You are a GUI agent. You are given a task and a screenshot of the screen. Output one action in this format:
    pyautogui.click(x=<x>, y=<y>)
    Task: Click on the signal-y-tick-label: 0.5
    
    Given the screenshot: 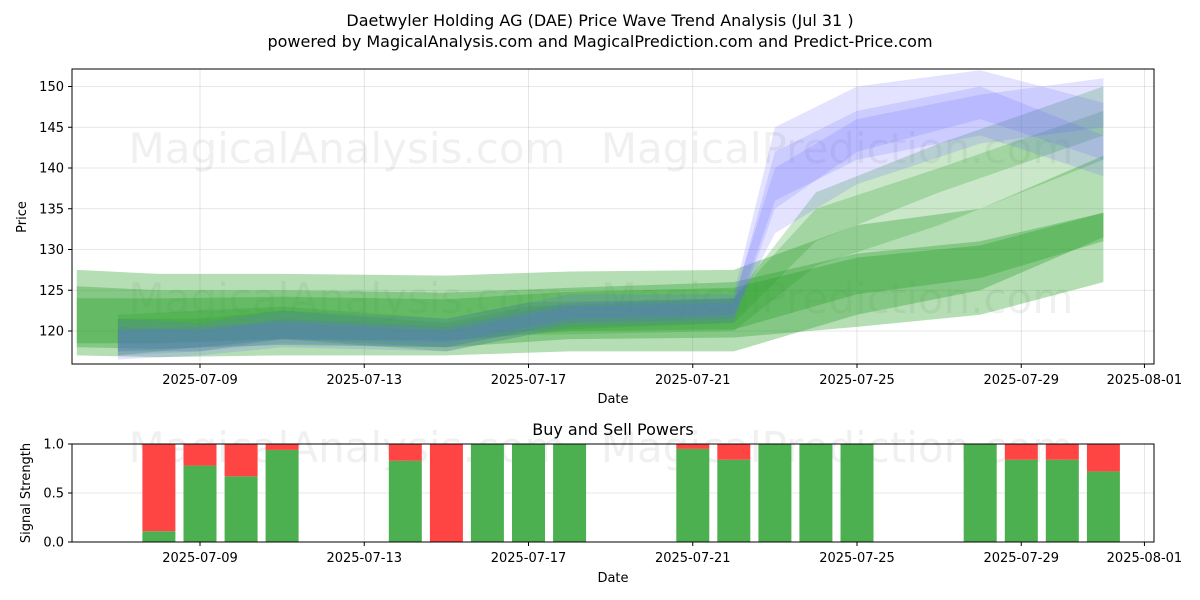 What is the action you would take?
    pyautogui.click(x=53, y=494)
    